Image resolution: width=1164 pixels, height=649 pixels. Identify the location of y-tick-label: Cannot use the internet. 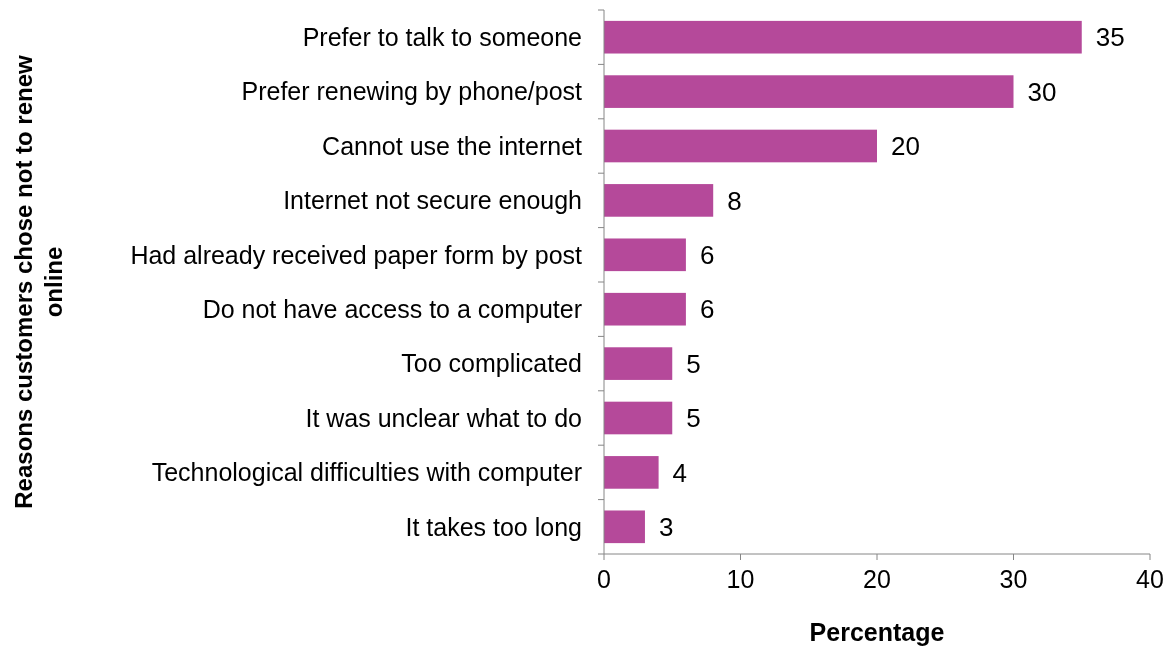
(452, 145).